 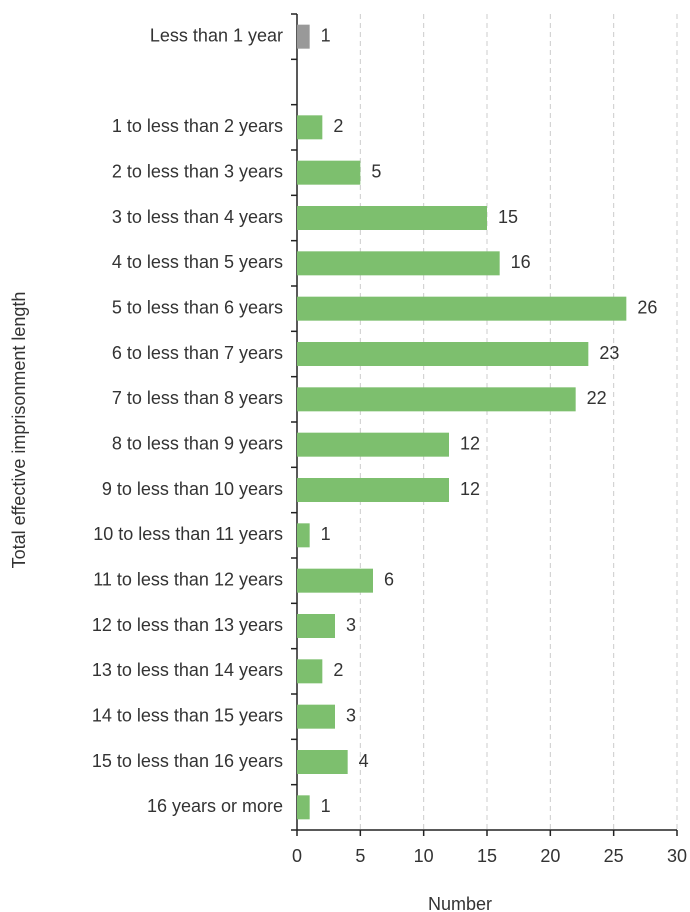 I want to click on x-tick-label: 30, so click(x=677, y=856).